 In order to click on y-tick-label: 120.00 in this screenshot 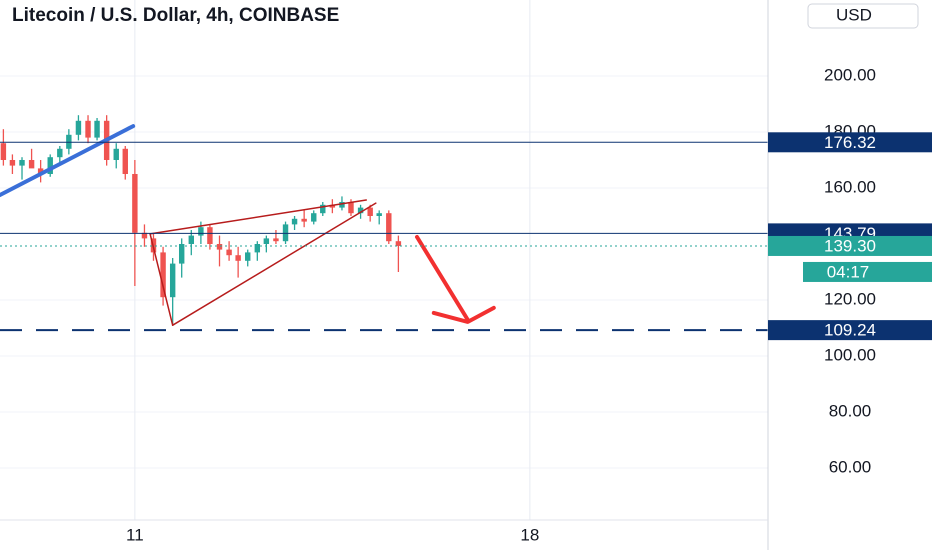, I will do `click(850, 298)`.